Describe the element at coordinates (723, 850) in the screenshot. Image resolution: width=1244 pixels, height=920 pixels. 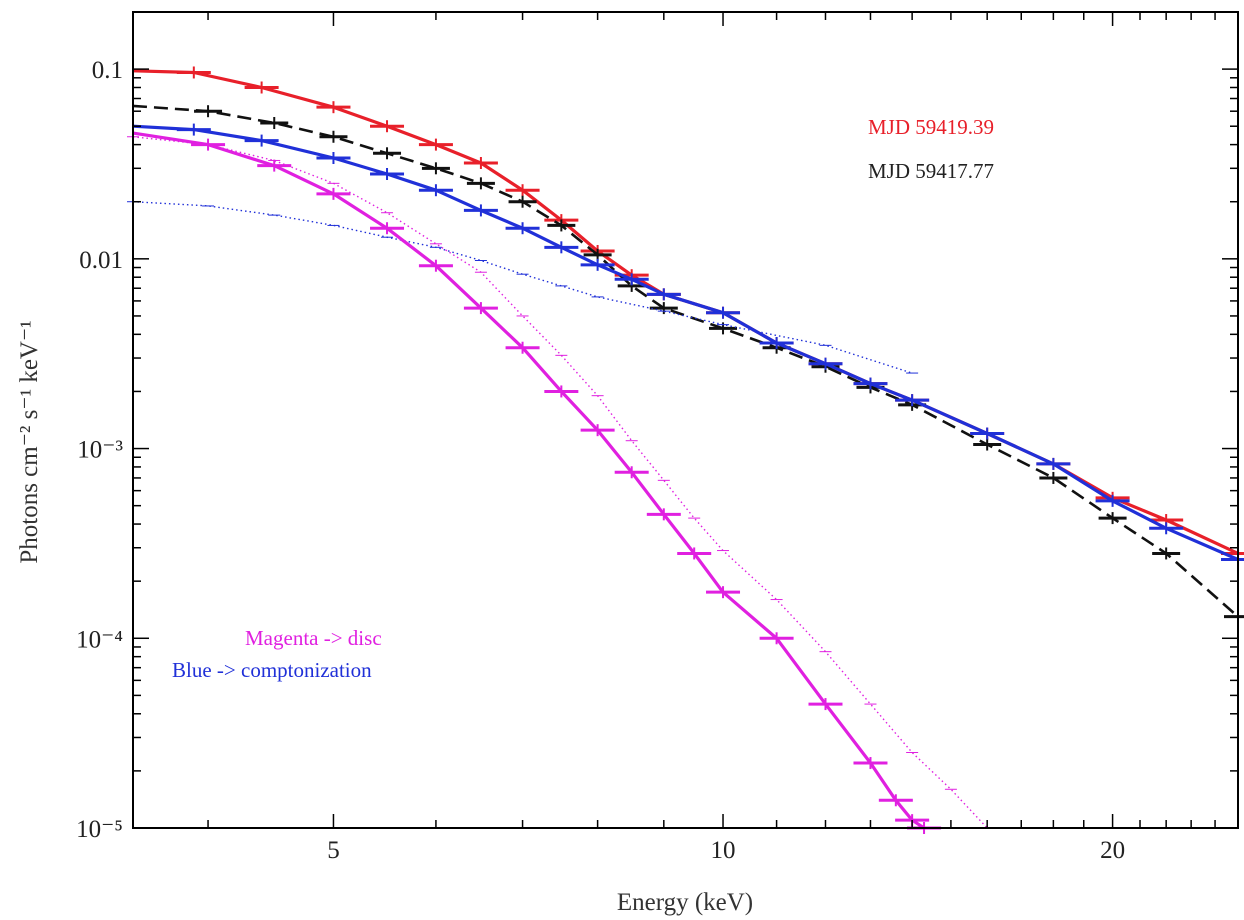
I see `x-tick-label: 10` at that location.